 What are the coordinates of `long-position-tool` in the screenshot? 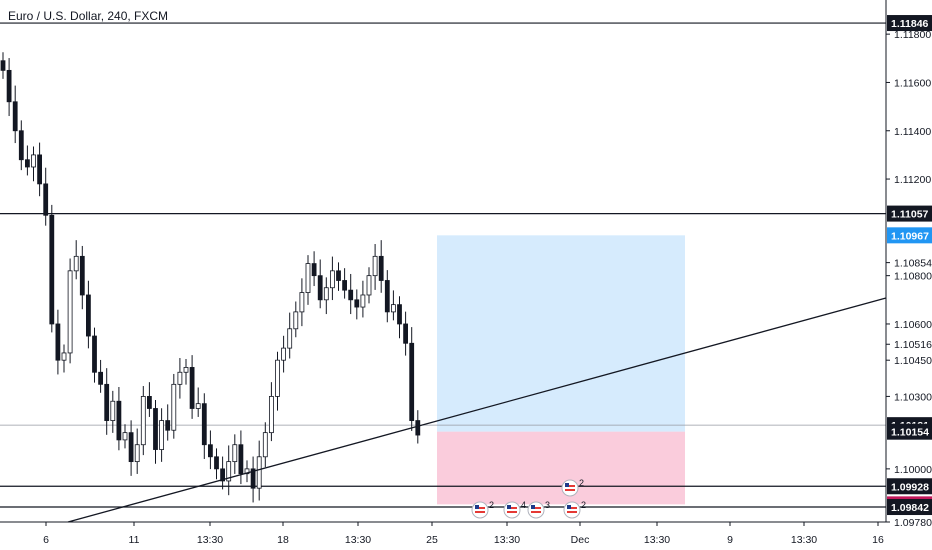 It's located at (561, 370).